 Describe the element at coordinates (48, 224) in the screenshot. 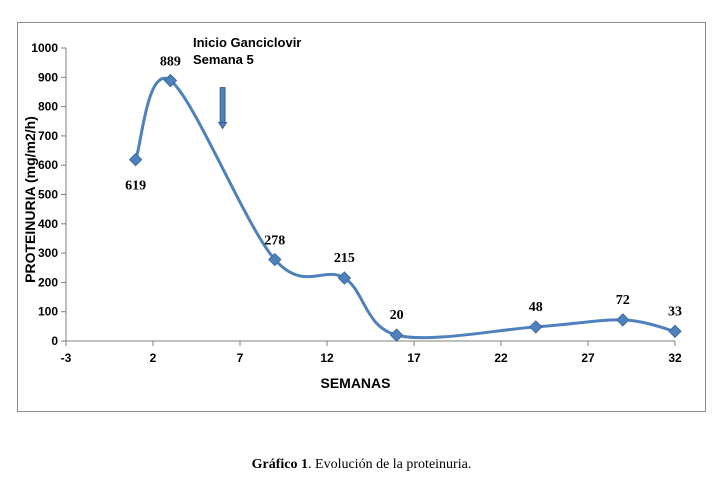

I see `y-tick-label: 400` at that location.